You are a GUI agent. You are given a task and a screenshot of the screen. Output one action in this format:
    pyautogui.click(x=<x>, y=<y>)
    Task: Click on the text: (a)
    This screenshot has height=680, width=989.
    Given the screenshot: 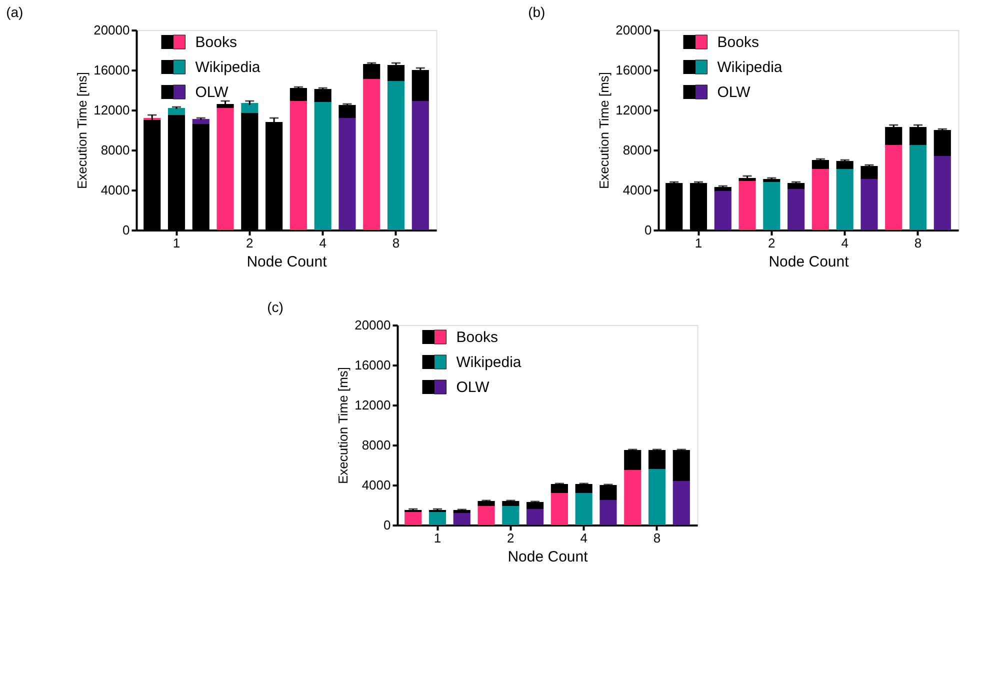 What is the action you would take?
    pyautogui.click(x=15, y=12)
    